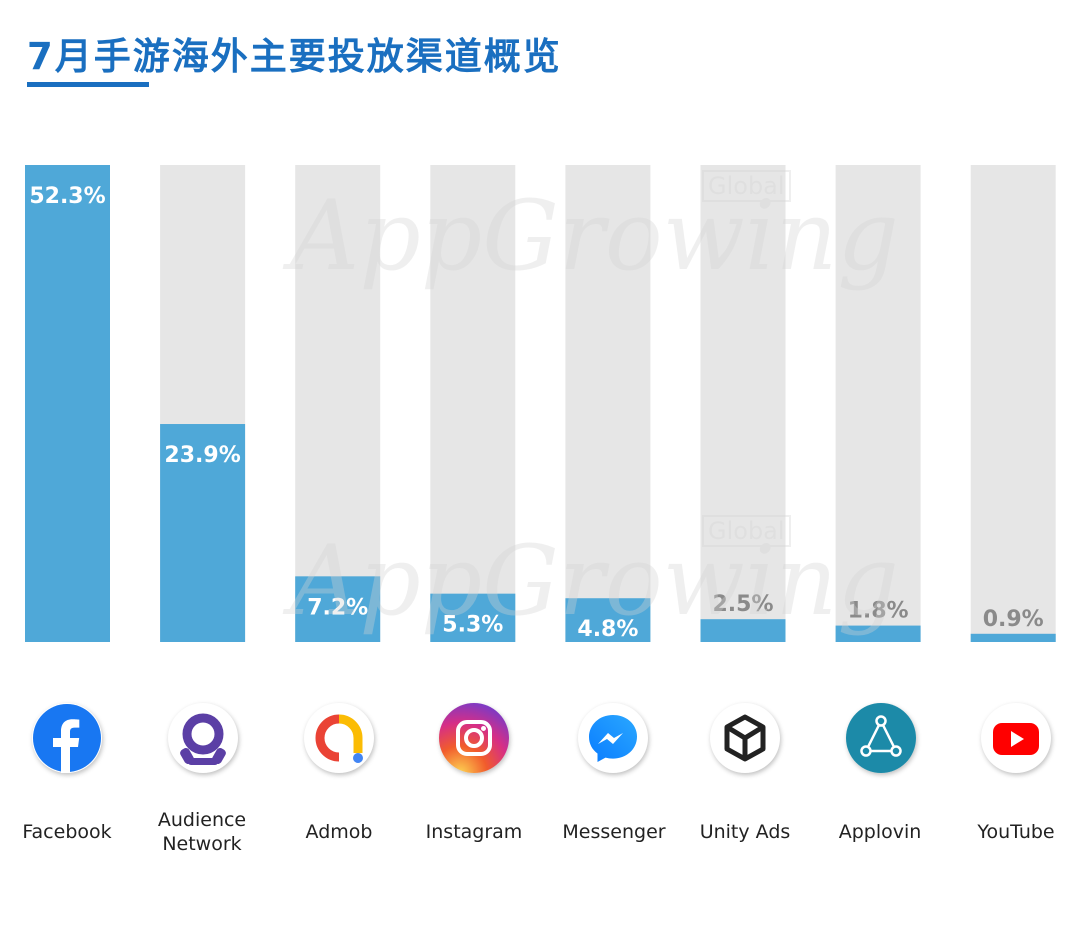  I want to click on bar-track-messenger, so click(608, 403).